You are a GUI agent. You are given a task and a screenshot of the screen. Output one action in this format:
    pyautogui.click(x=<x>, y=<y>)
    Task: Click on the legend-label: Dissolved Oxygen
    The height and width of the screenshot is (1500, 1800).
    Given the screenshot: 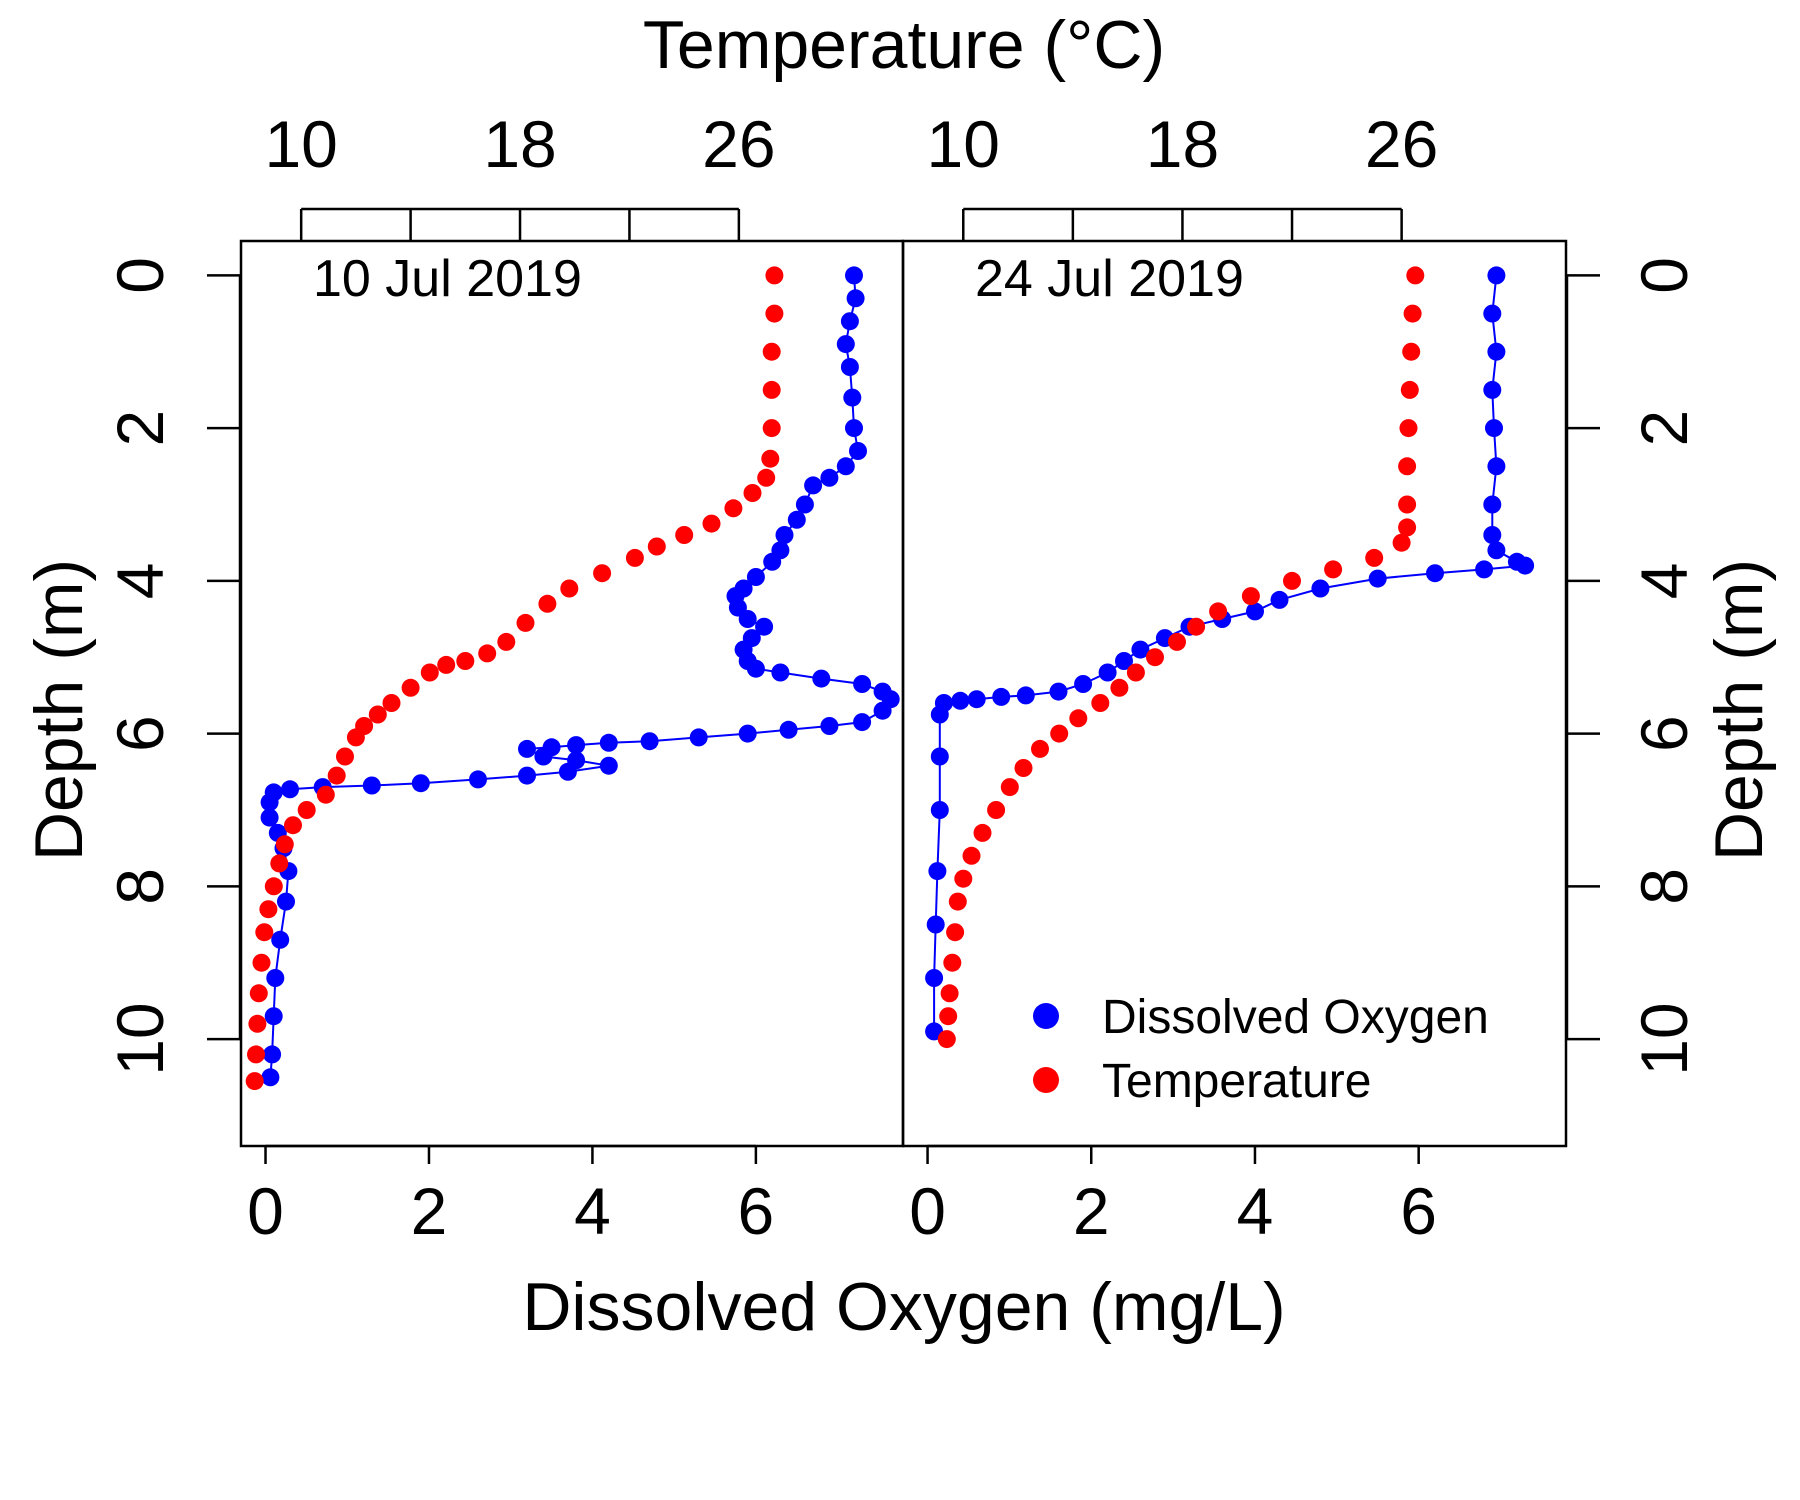 What is the action you would take?
    pyautogui.click(x=1295, y=1017)
    